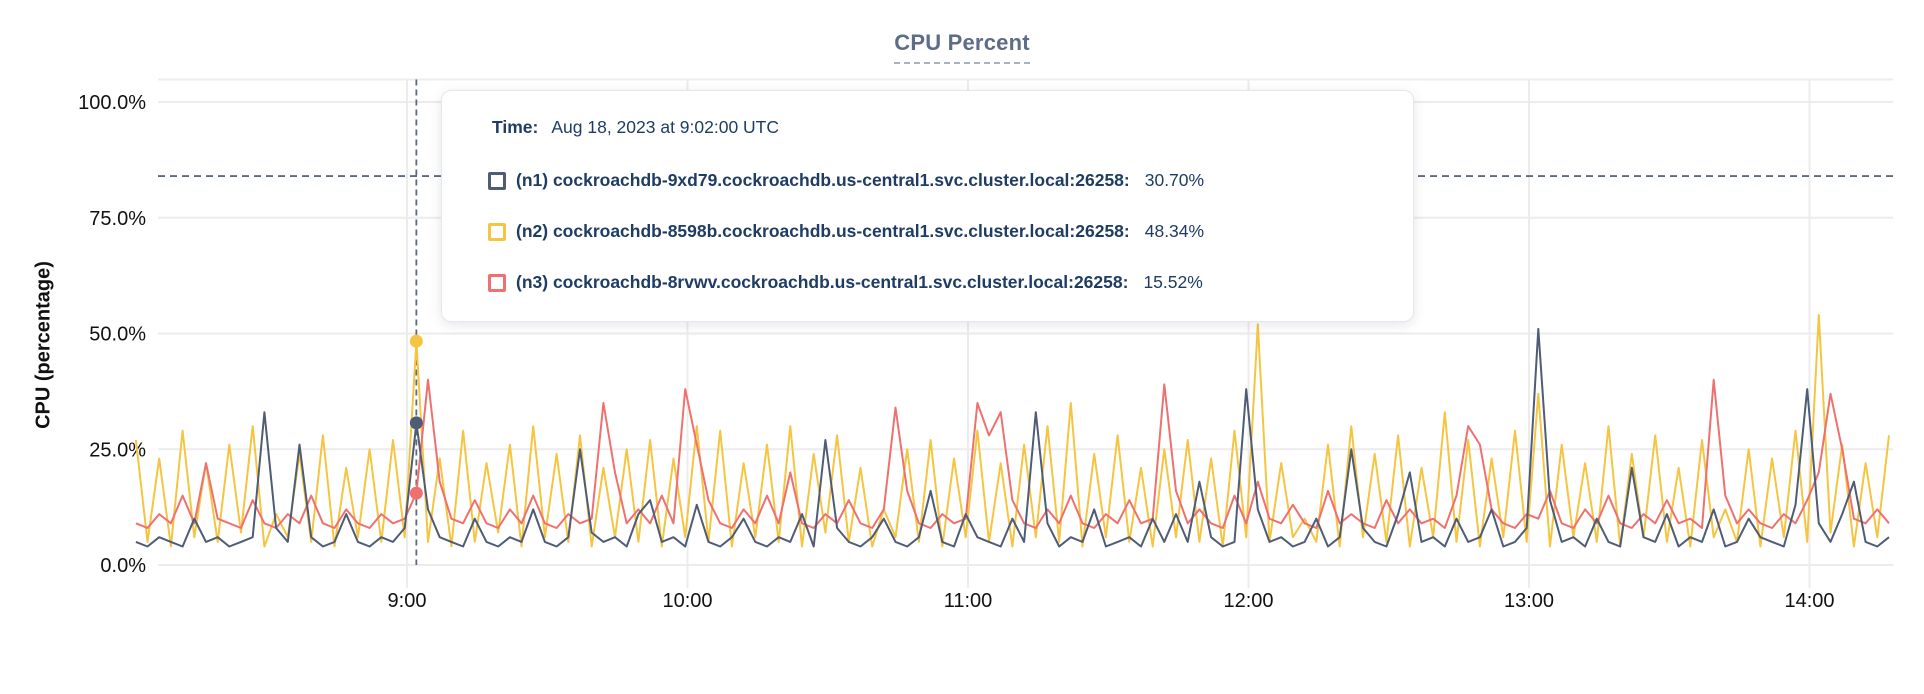 The width and height of the screenshot is (1924, 694). I want to click on hover-dot-n2, so click(416, 341).